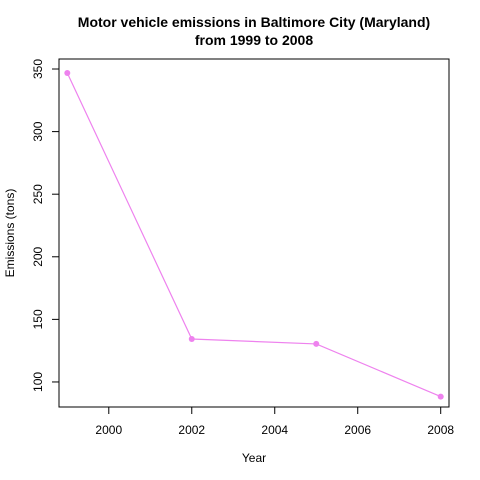 This screenshot has height=480, width=480. What do you see at coordinates (38, 194) in the screenshot?
I see `y-tick-label: 250` at bounding box center [38, 194].